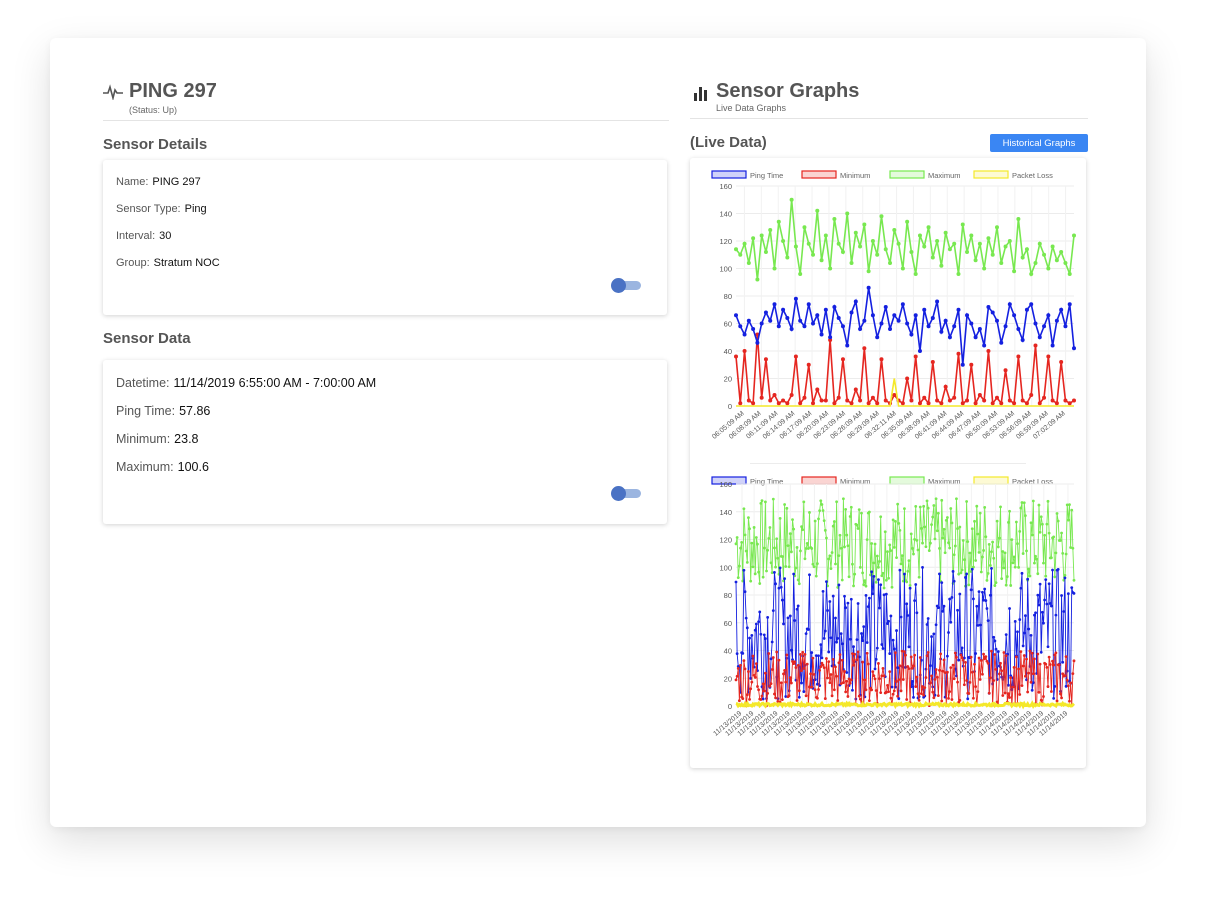 The width and height of the screenshot is (1208, 903). Describe the element at coordinates (725, 484) in the screenshot. I see `y-tick-label: 160` at that location.